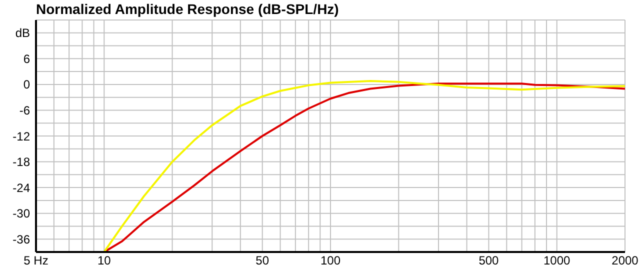 The image size is (643, 270). What do you see at coordinates (21, 239) in the screenshot?
I see `y-tick-label: -36` at bounding box center [21, 239].